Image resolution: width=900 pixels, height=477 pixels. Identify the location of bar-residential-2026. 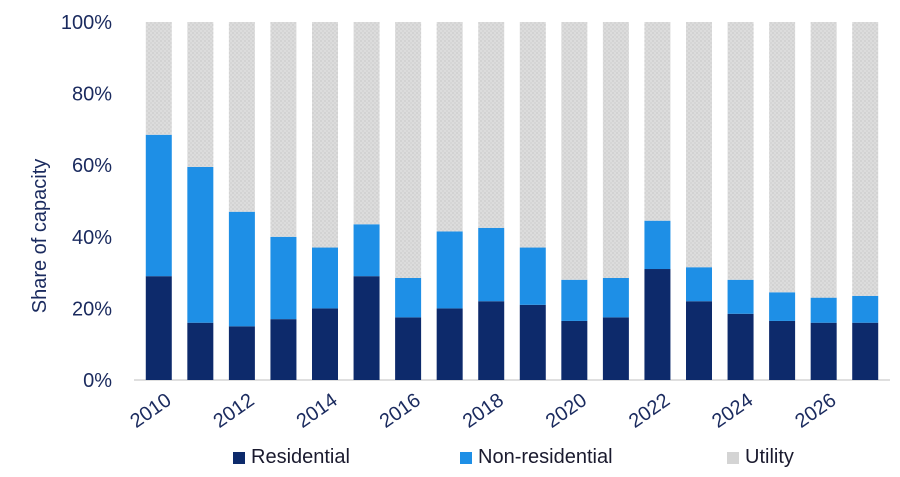
(823, 351).